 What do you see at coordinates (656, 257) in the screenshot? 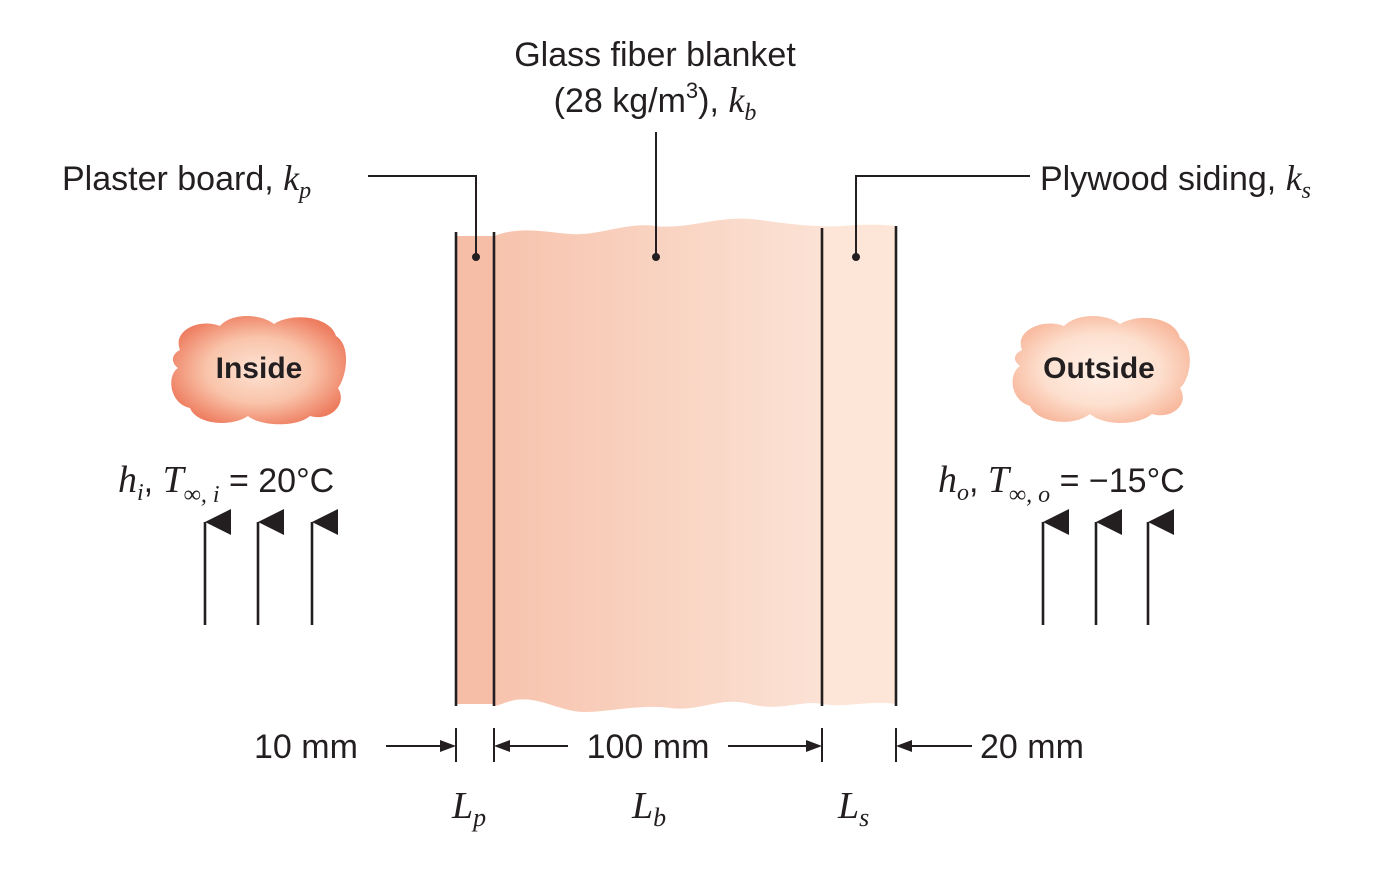
I see `blanket-point` at bounding box center [656, 257].